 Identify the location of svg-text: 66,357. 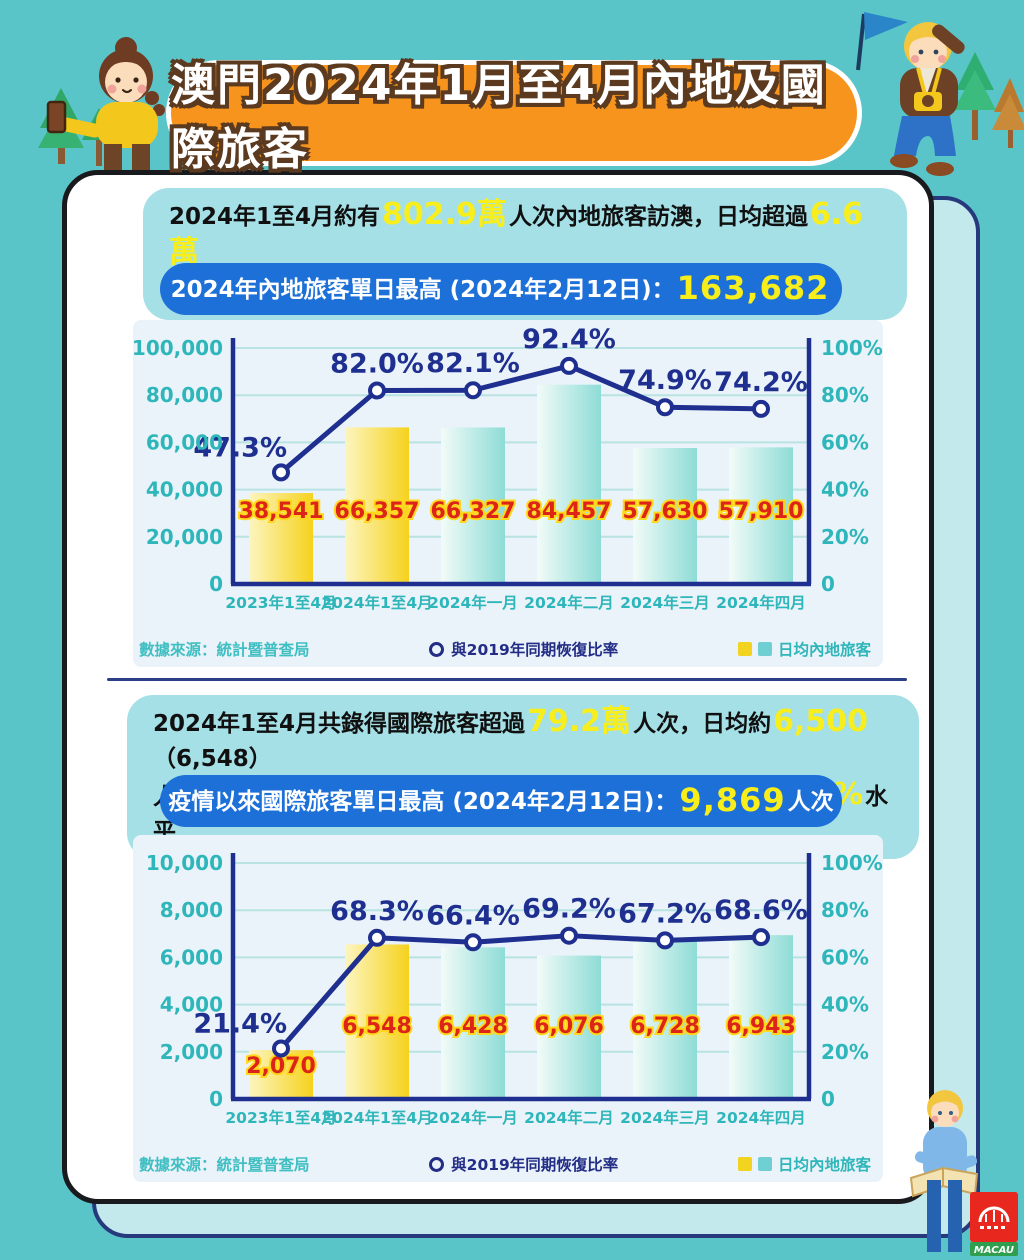
(377, 511).